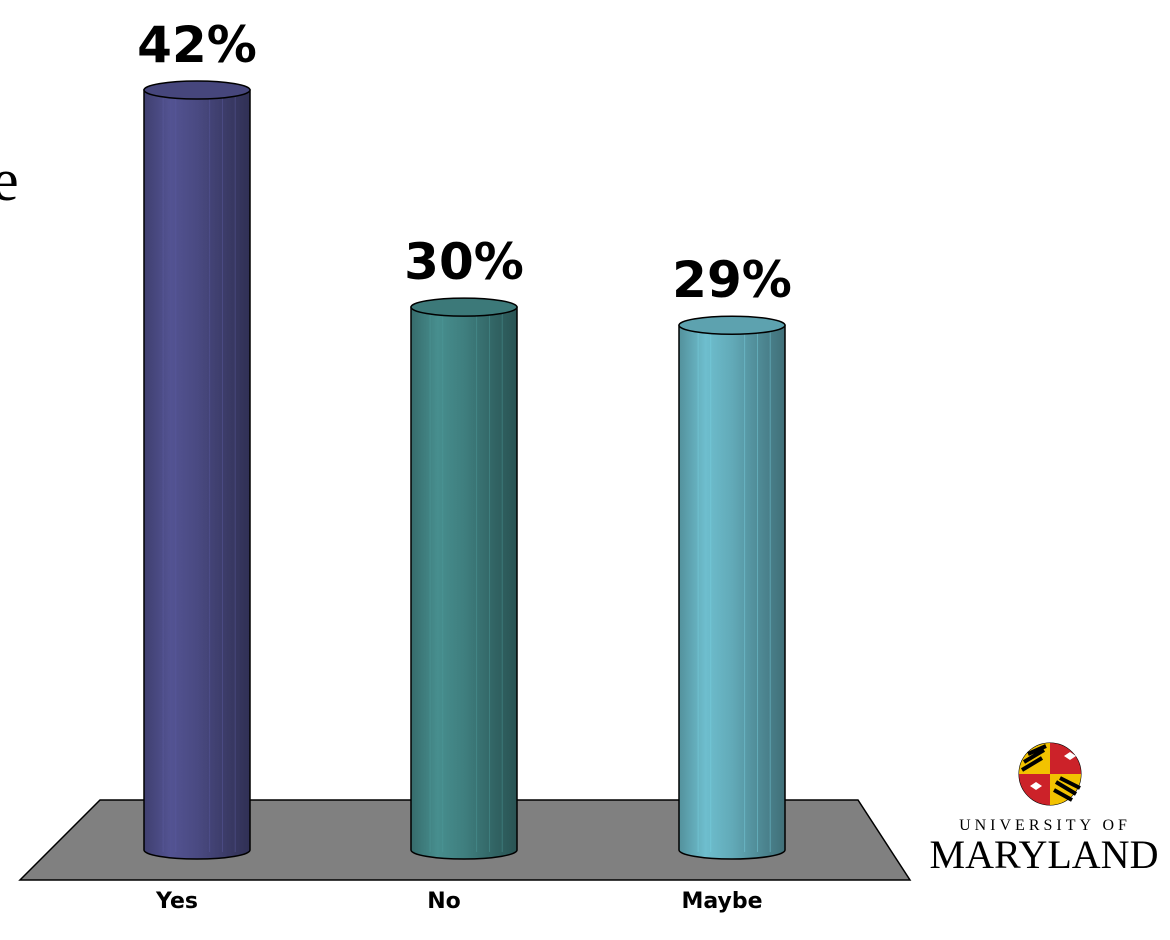  I want to click on bar-no, so click(464, 578).